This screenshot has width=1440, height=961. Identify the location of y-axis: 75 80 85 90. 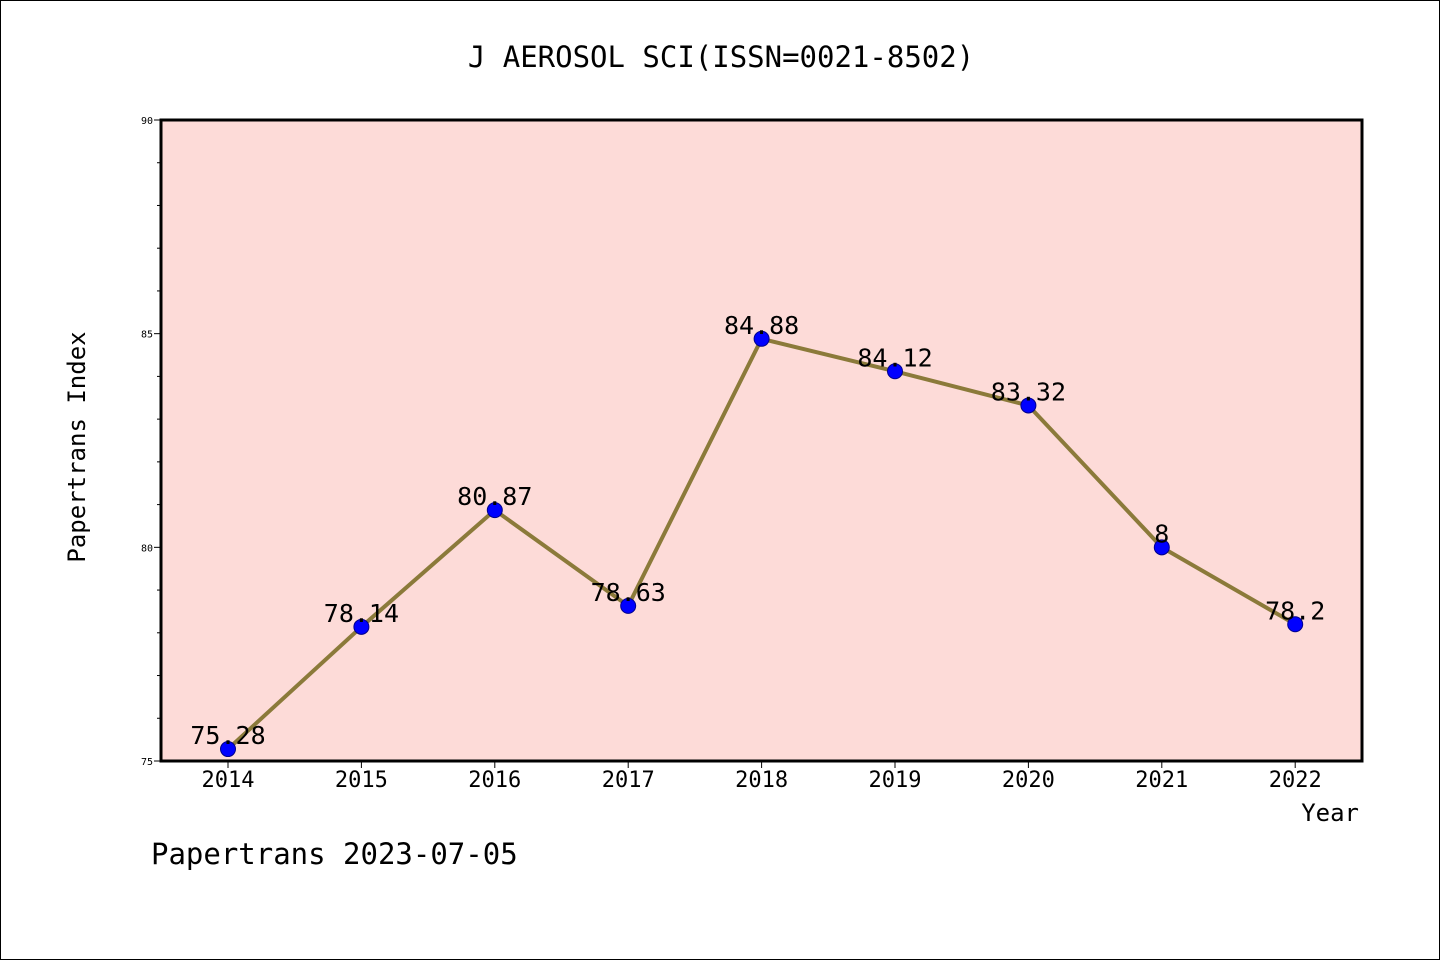
(151, 442).